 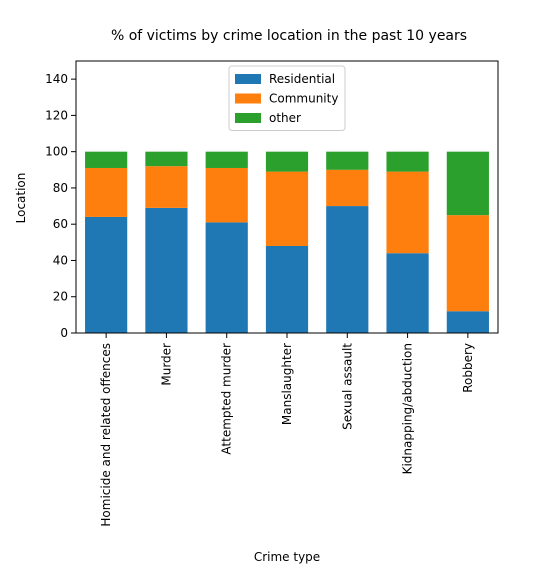 What do you see at coordinates (60, 260) in the screenshot?
I see `y-tick-label: 40` at bounding box center [60, 260].